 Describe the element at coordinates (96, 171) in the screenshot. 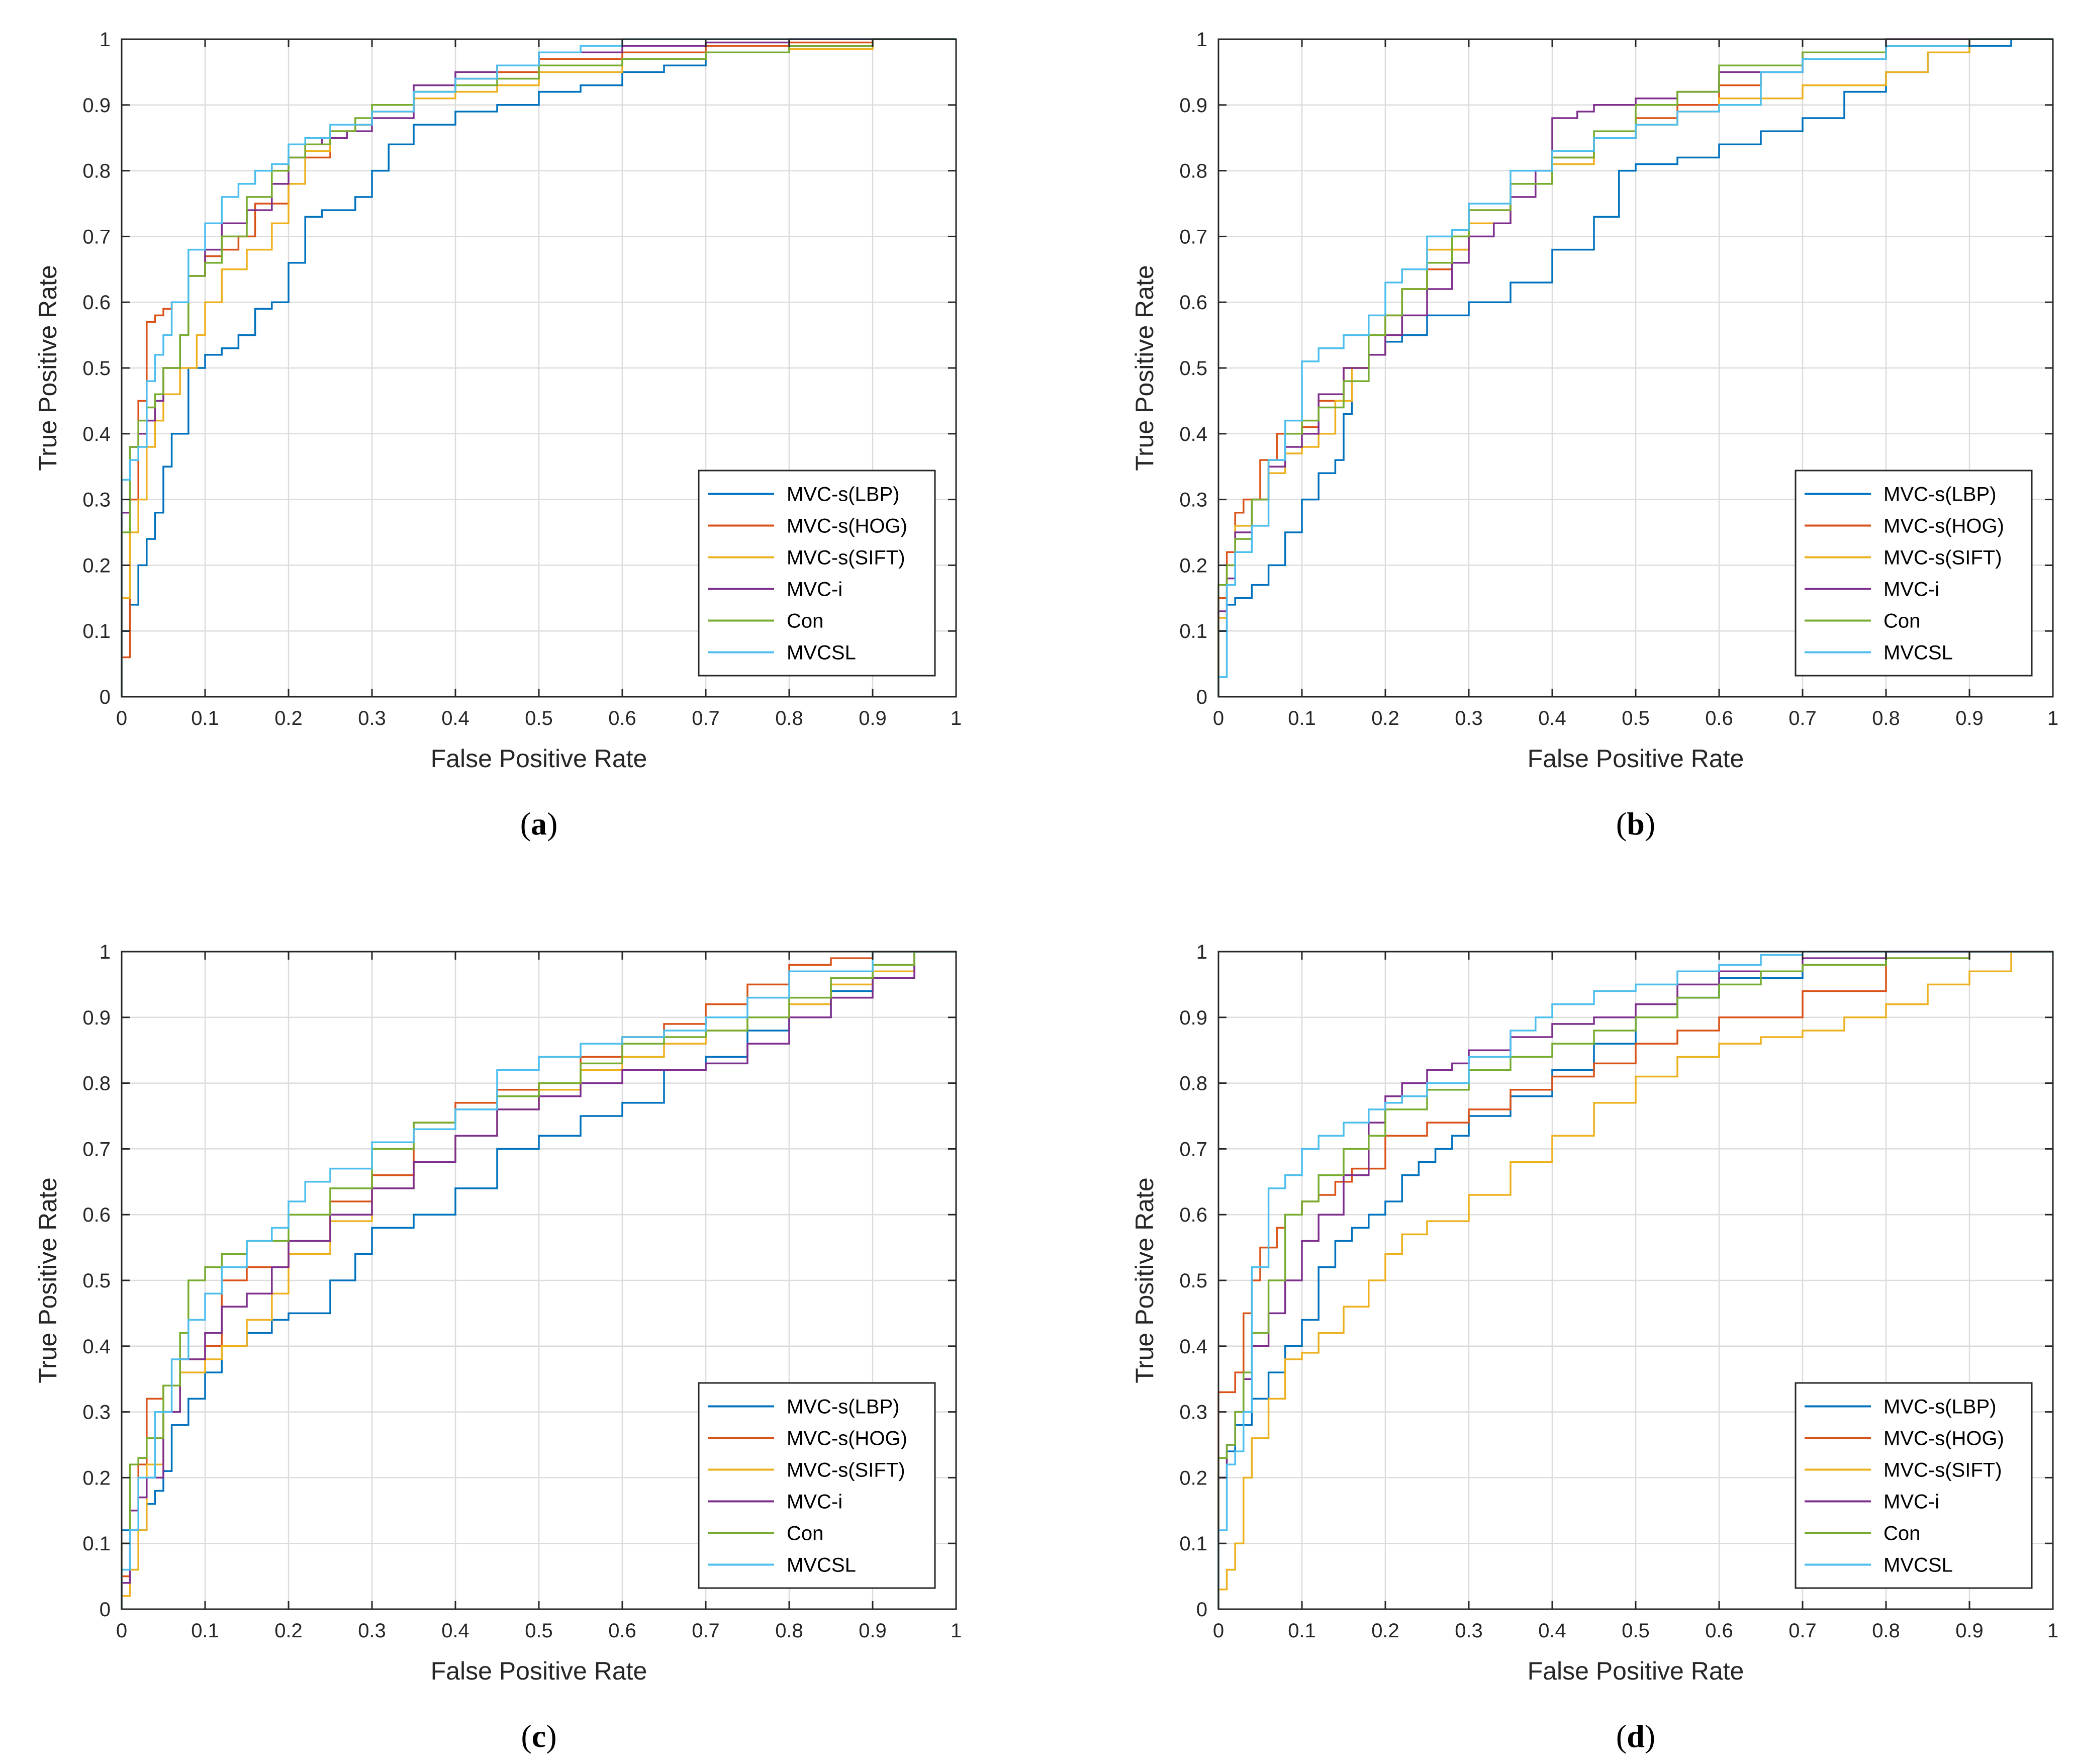

I see `y-tick-label: 0.8` at that location.